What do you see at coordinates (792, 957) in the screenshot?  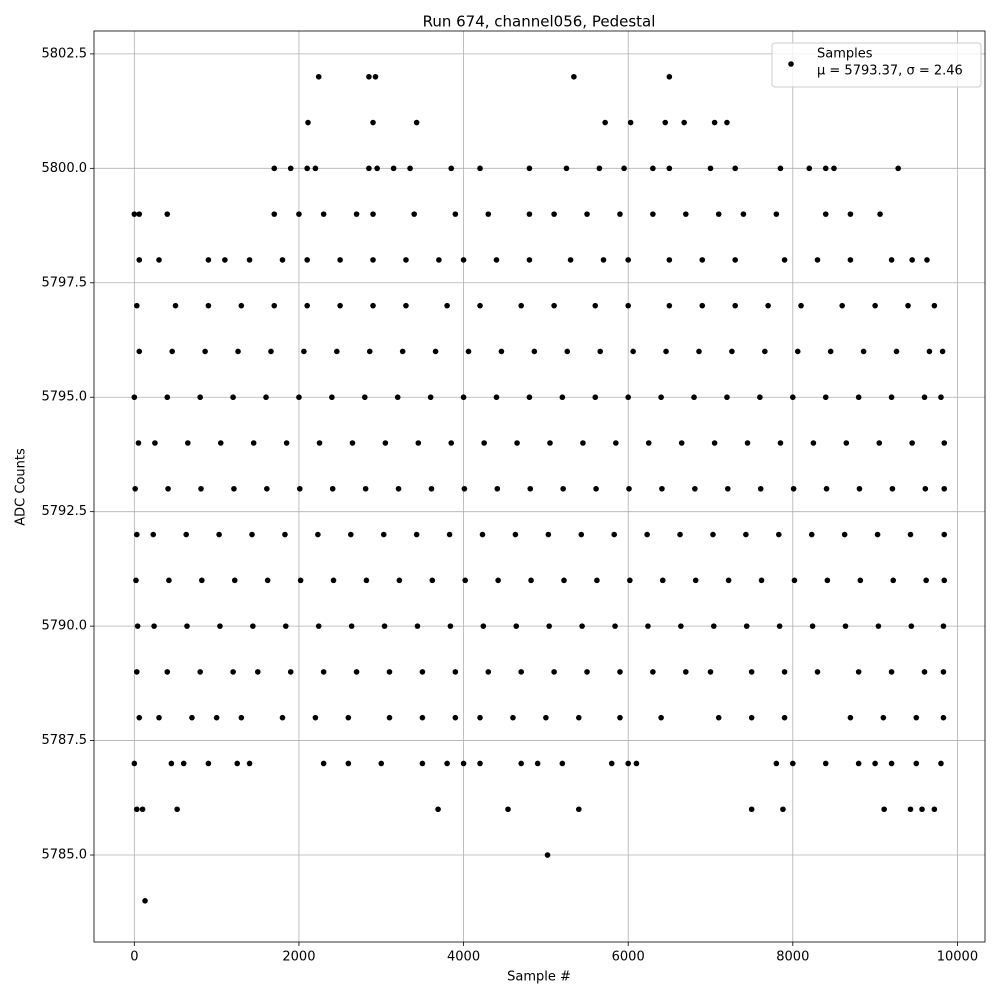 I see `x-tick-label: 8000` at bounding box center [792, 957].